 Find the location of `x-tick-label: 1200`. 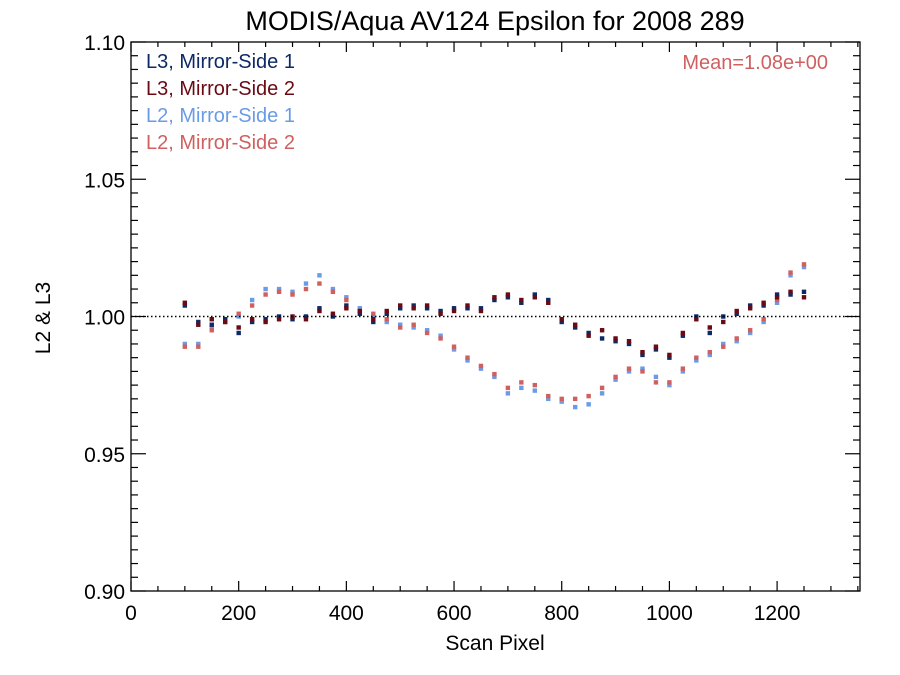

x-tick-label: 1200 is located at coordinates (777, 613).